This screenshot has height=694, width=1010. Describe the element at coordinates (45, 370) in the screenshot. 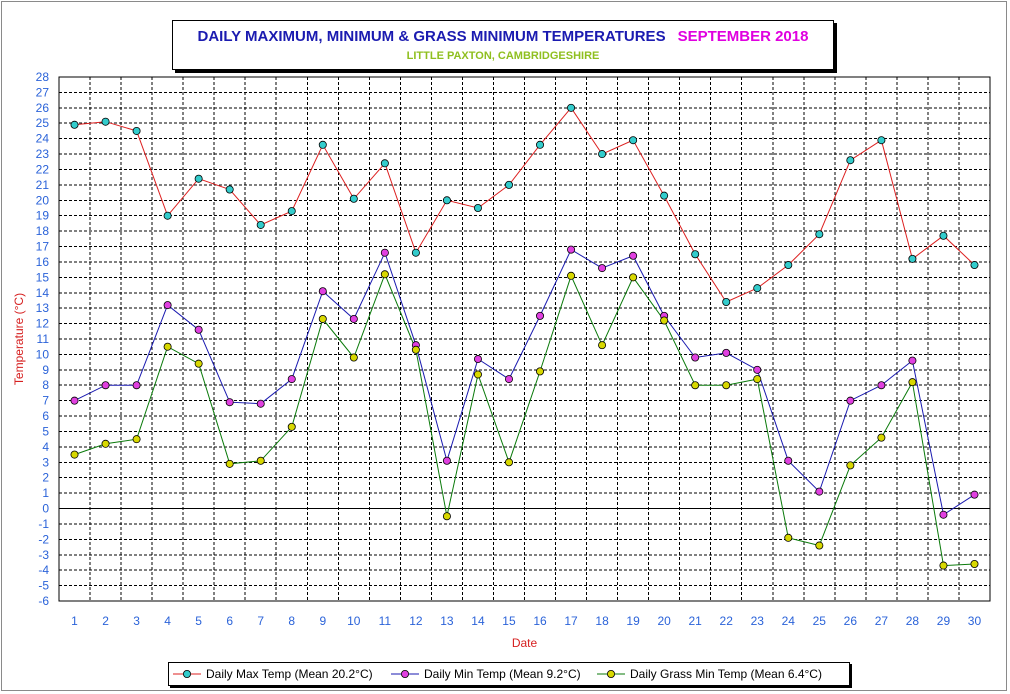

I see `y-tick-label: 9` at that location.